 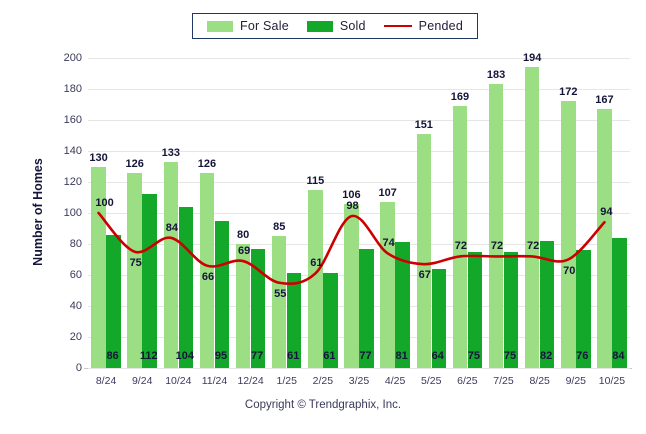 What do you see at coordinates (474, 356) in the screenshot?
I see `bar-value-label-sold: 75` at bounding box center [474, 356].